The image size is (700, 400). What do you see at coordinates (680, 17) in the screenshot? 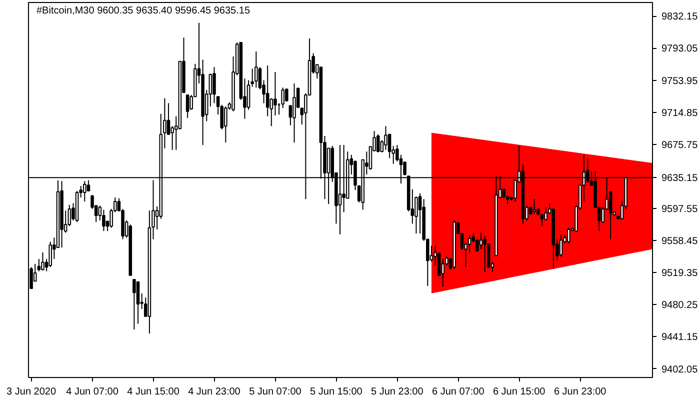
I see `y-tick-label: 9832.15` at bounding box center [680, 17].